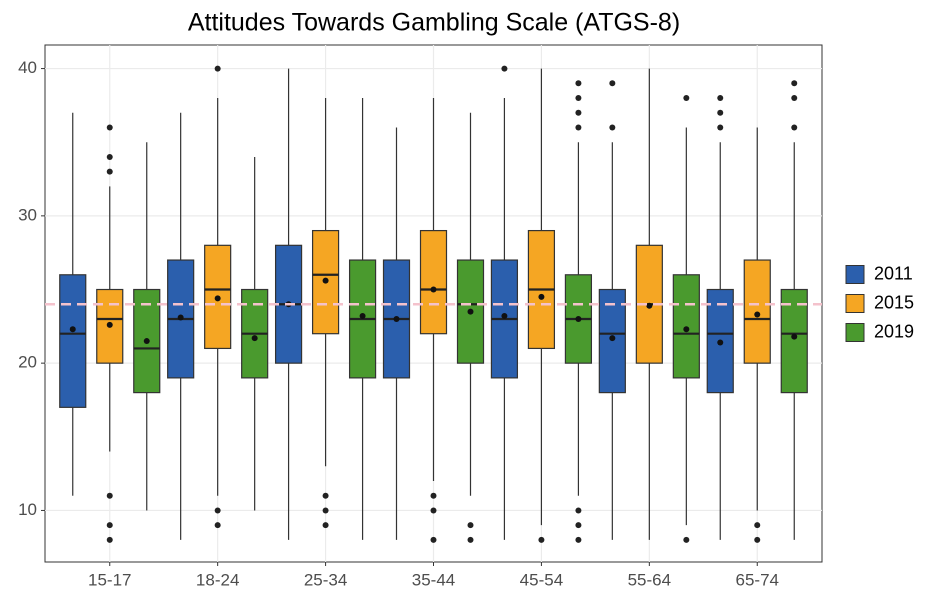  What do you see at coordinates (893, 273) in the screenshot?
I see `legend-label: 2011` at bounding box center [893, 273].